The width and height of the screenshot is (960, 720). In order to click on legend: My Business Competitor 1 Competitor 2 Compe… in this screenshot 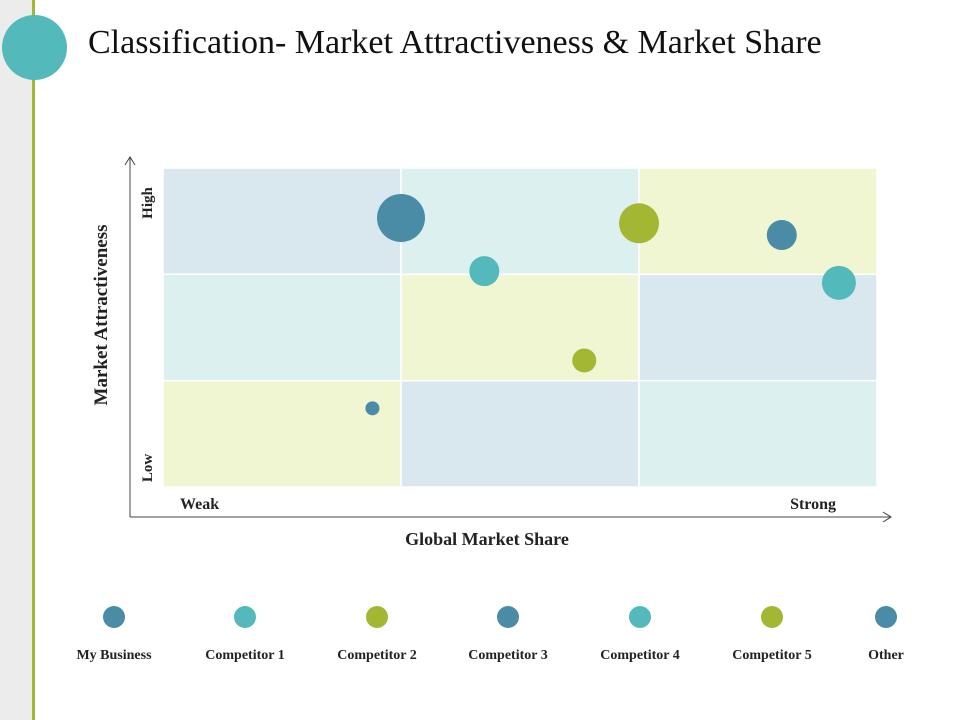, I will do `click(480, 640)`.